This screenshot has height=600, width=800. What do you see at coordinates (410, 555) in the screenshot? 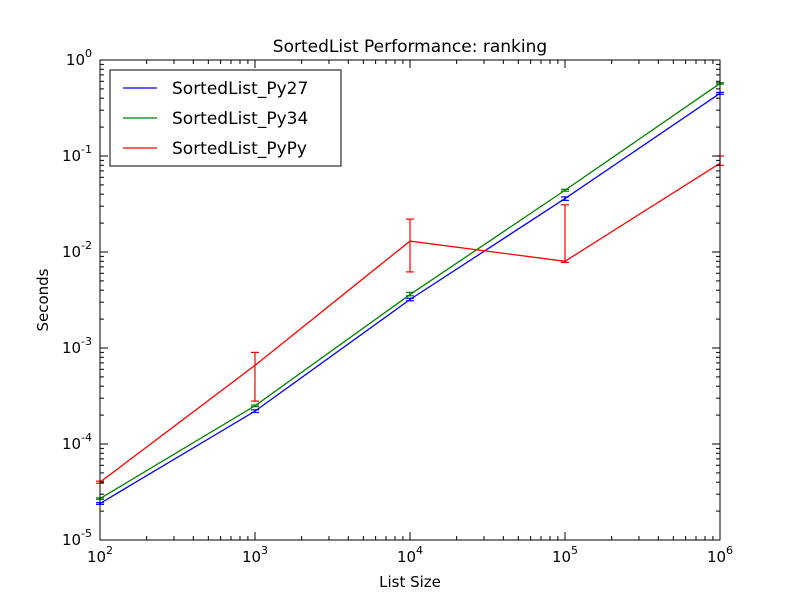
I see `x-tick-label: 10⁴` at bounding box center [410, 555].